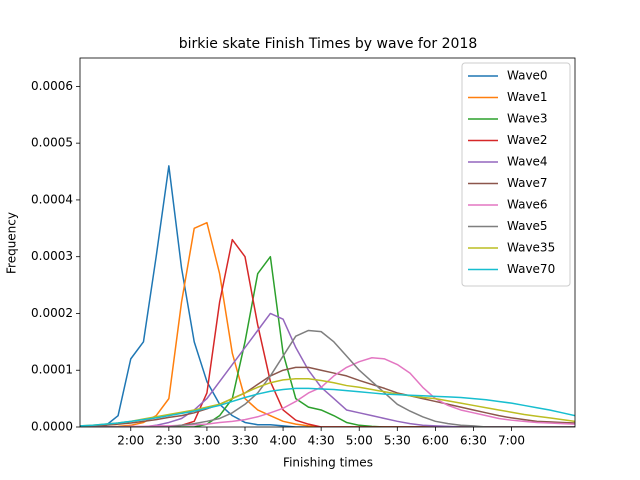 The width and height of the screenshot is (640, 480). I want to click on legend-label: Wave0, so click(527, 76).